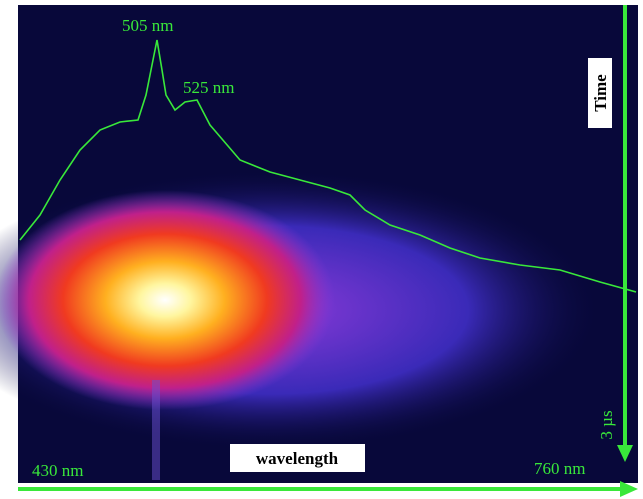  I want to click on time-span-label: 3 µs, so click(606, 424).